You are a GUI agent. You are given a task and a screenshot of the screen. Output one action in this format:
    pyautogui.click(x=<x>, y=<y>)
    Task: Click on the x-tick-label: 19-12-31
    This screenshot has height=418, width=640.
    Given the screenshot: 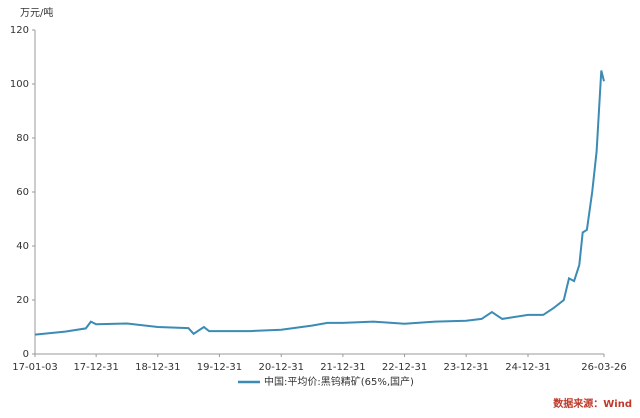 What is the action you would take?
    pyautogui.click(x=219, y=367)
    